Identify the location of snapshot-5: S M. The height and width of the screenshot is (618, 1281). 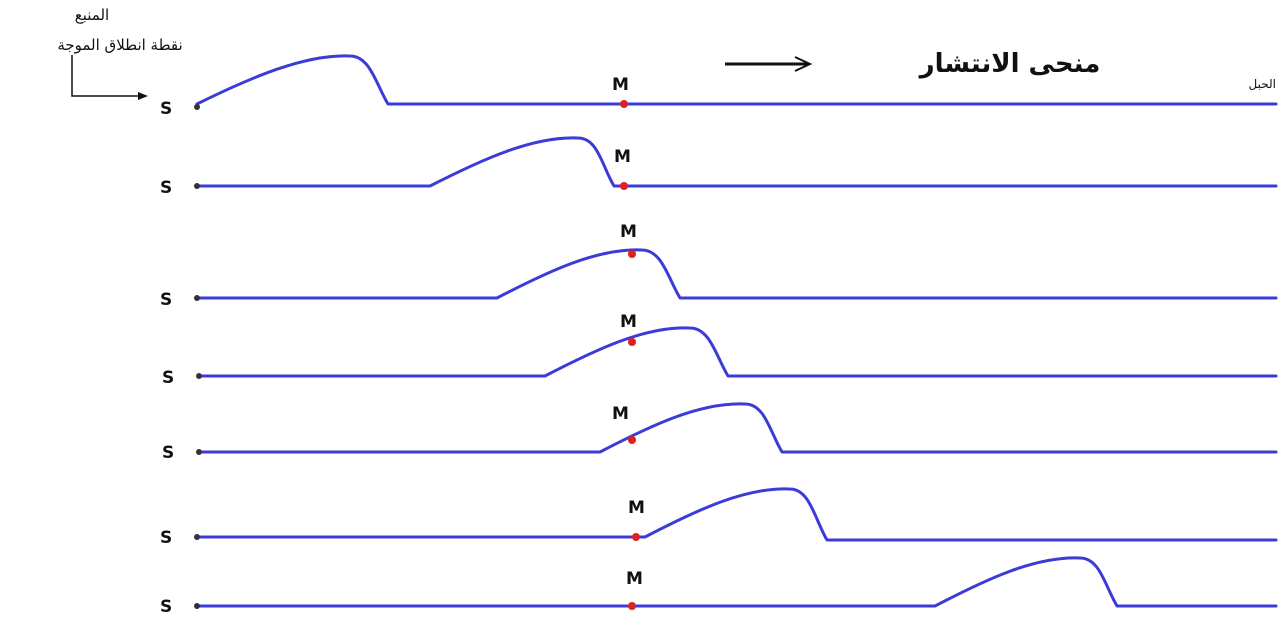
(720, 432).